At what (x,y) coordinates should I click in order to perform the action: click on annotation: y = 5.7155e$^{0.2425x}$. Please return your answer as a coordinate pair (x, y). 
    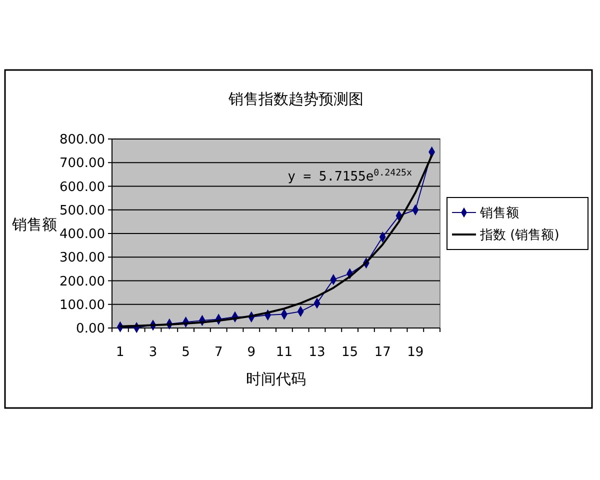
    Looking at the image, I should click on (350, 176).